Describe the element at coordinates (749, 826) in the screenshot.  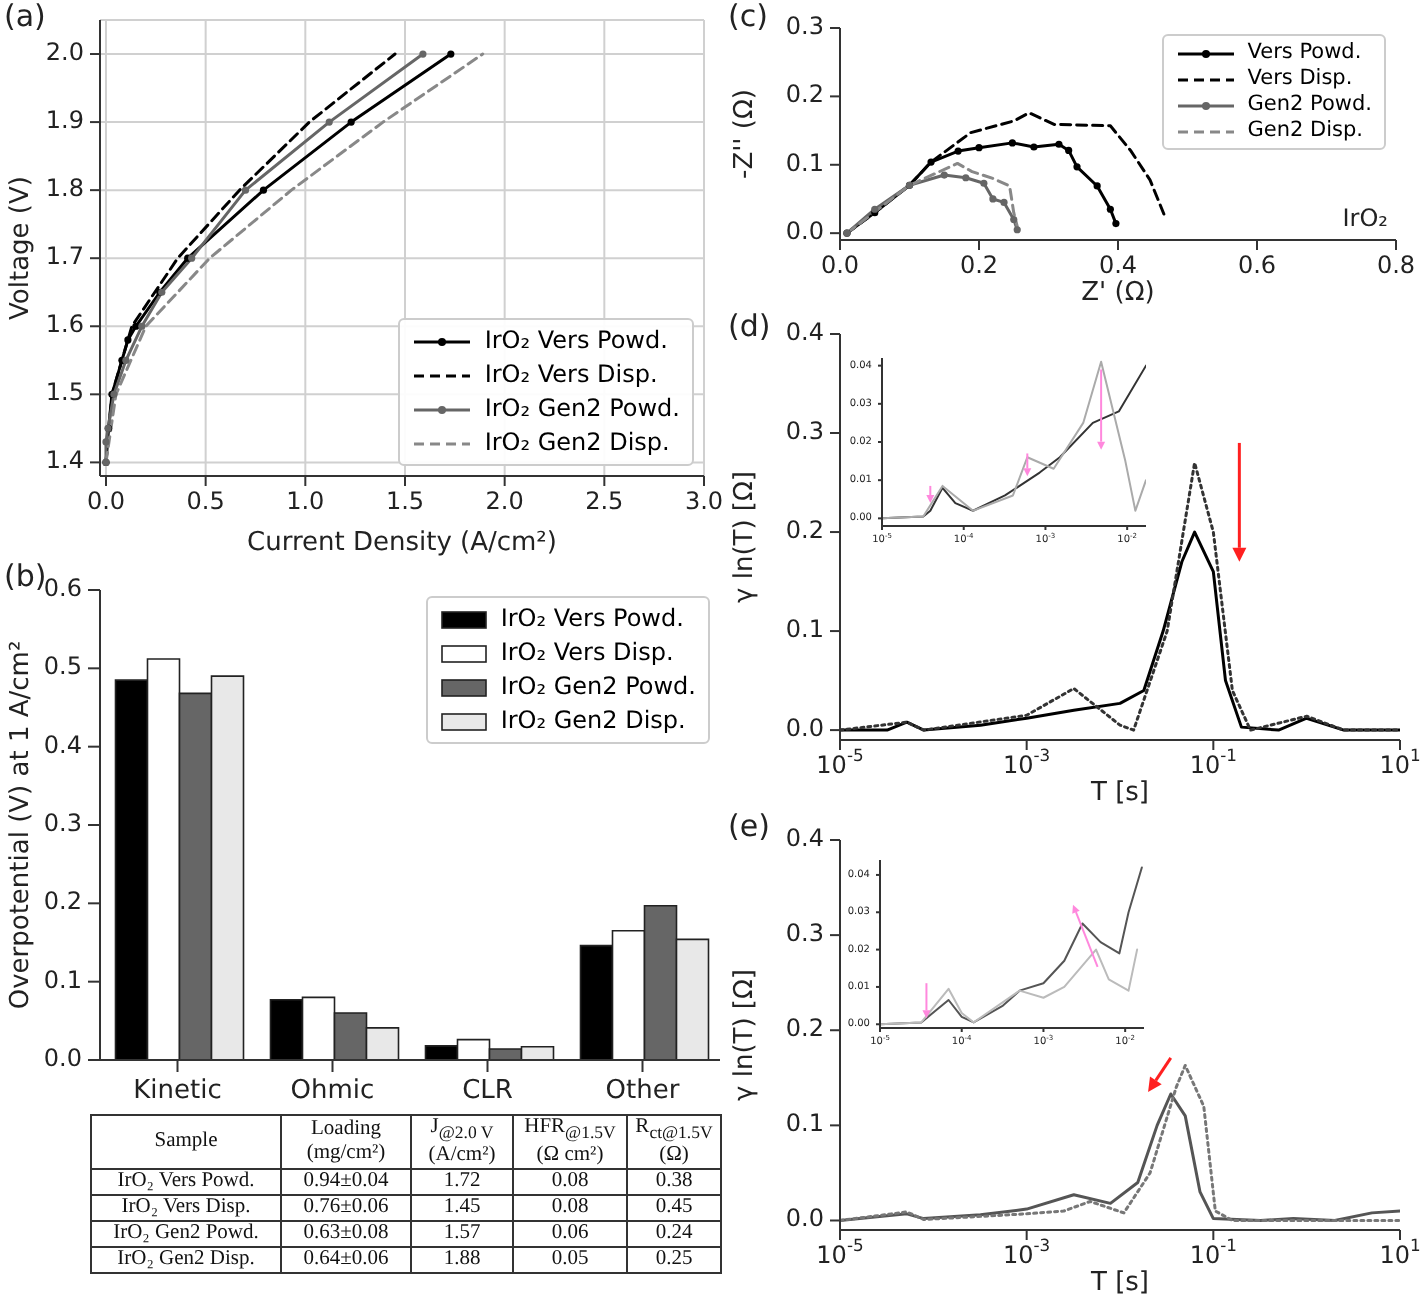
I see `chart-title: (e)` at that location.